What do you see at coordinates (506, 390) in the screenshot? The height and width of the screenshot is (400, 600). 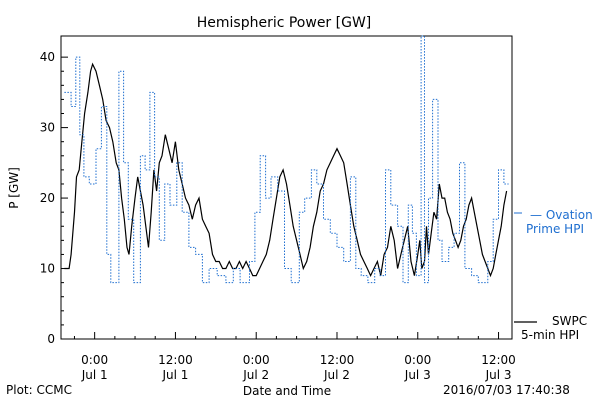 I see `plot-timestamp: 2016/07/03 17:40:38` at bounding box center [506, 390].